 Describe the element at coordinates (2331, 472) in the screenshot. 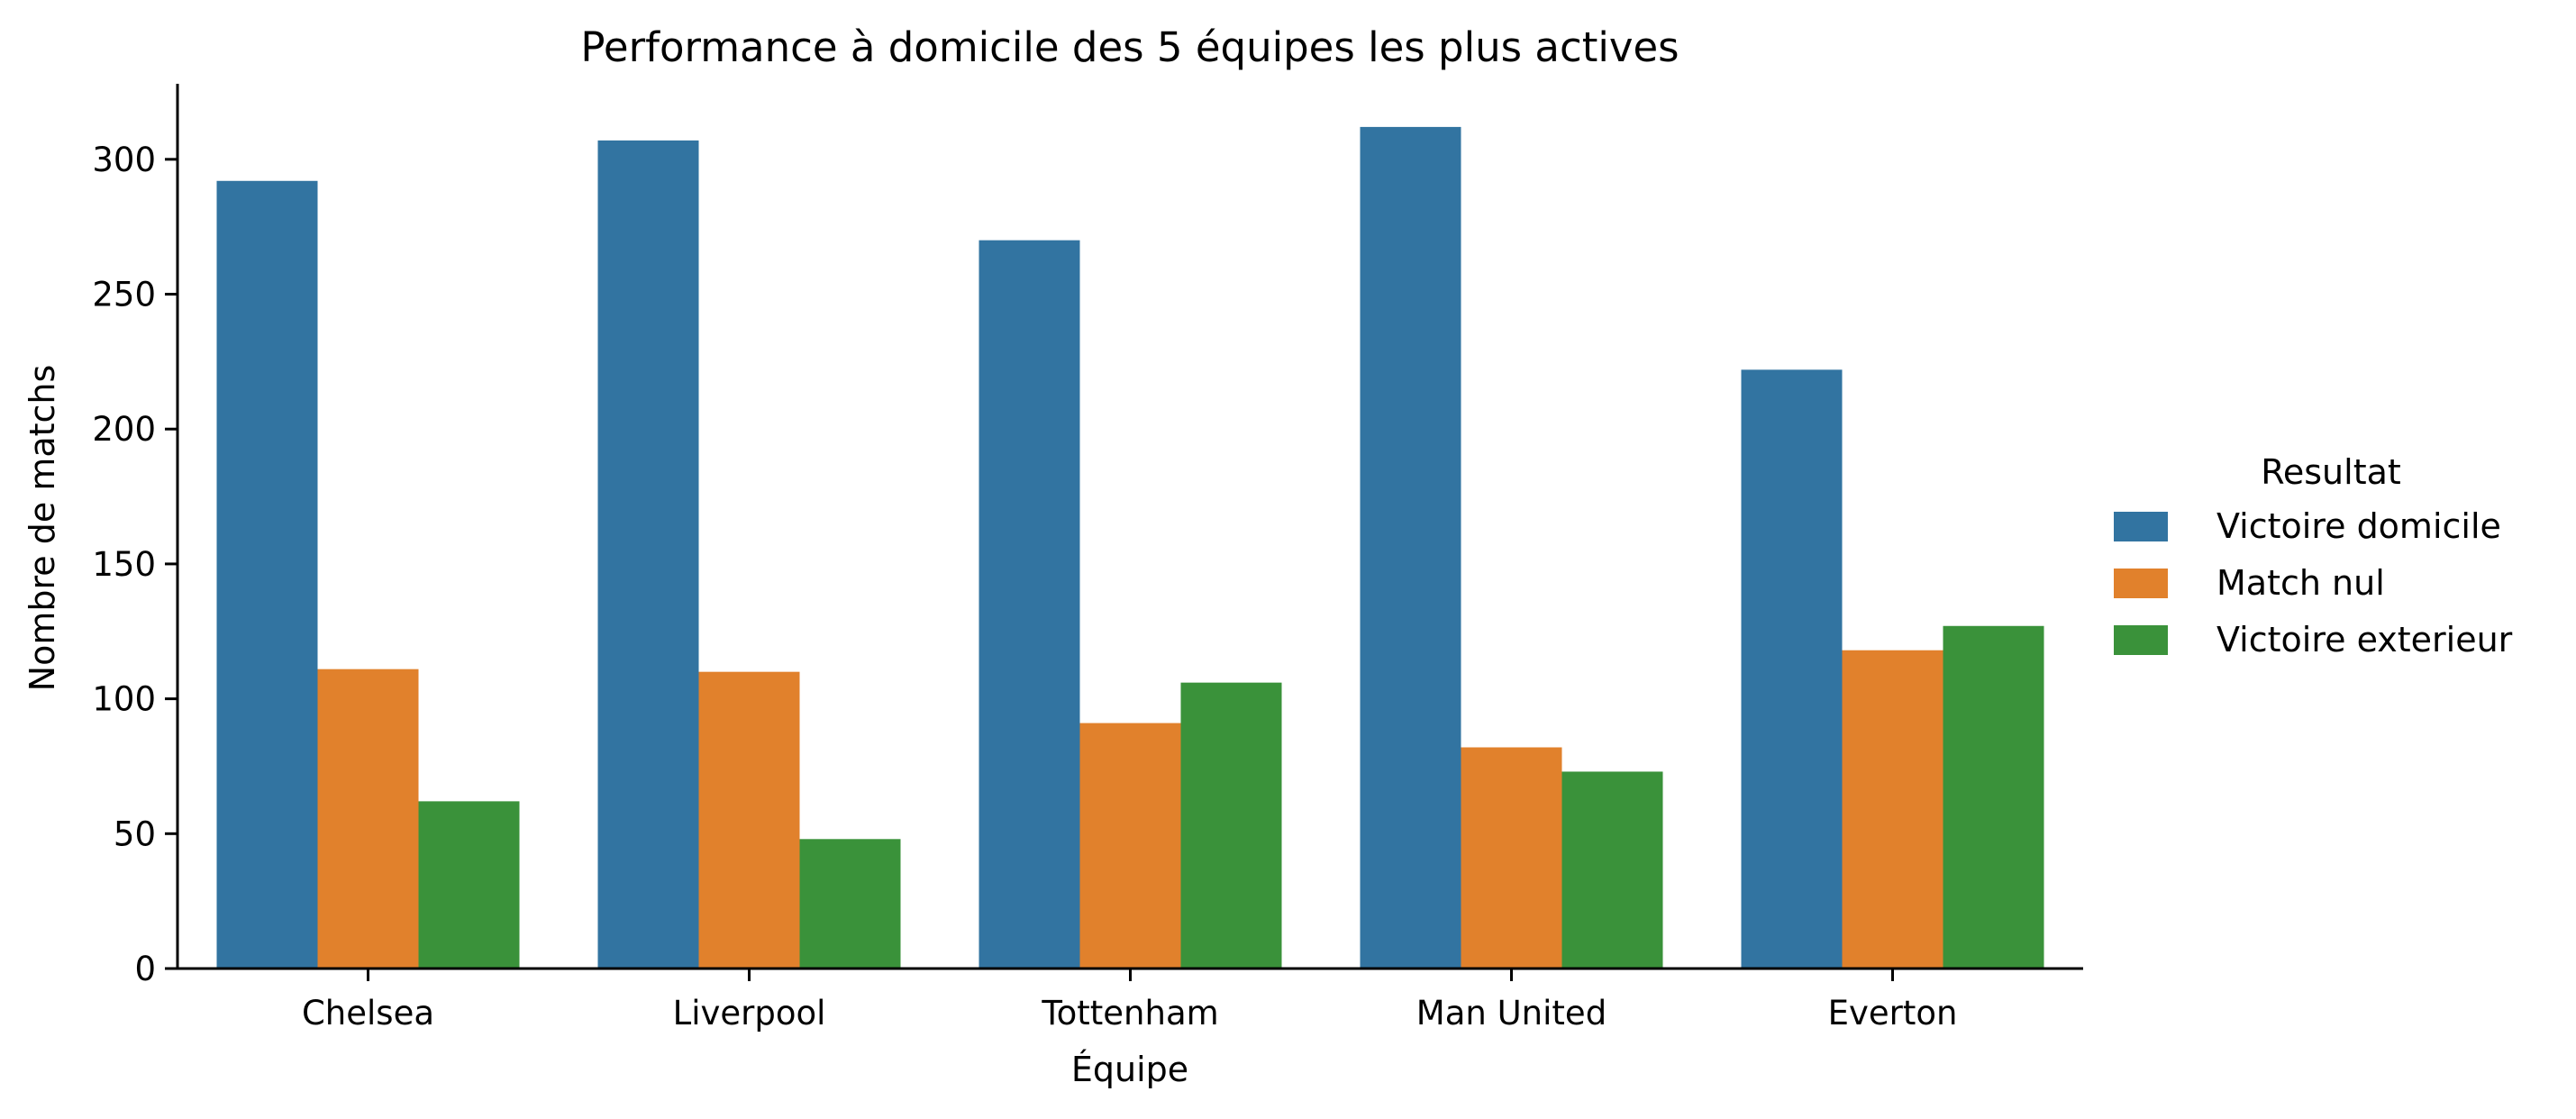

I see `legend-title: Resultat` at that location.